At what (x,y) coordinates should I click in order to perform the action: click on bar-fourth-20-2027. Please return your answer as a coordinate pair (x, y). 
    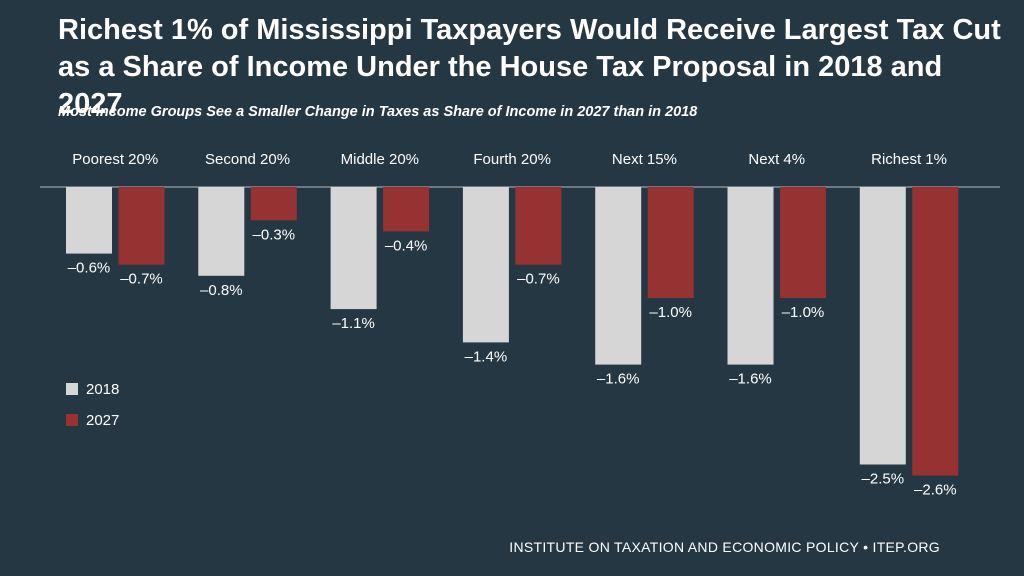
    Looking at the image, I should click on (538, 226).